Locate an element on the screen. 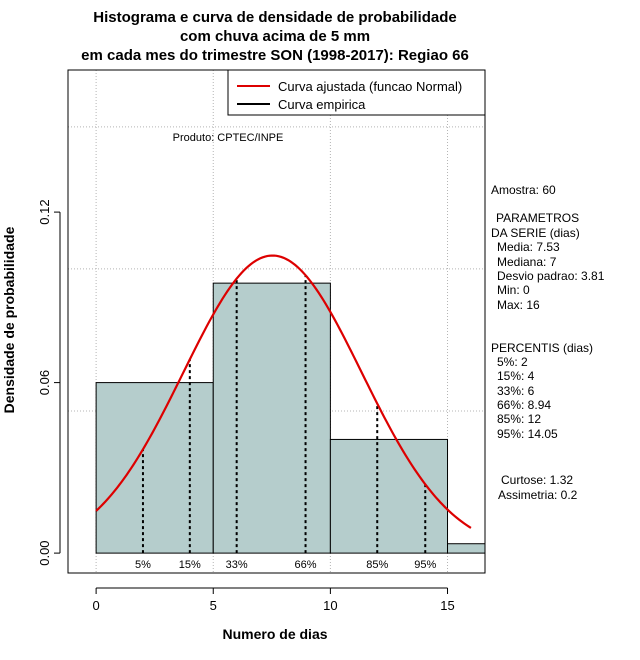  chart-title-line-2: com chuva acima de 5 mm is located at coordinates (275, 36).